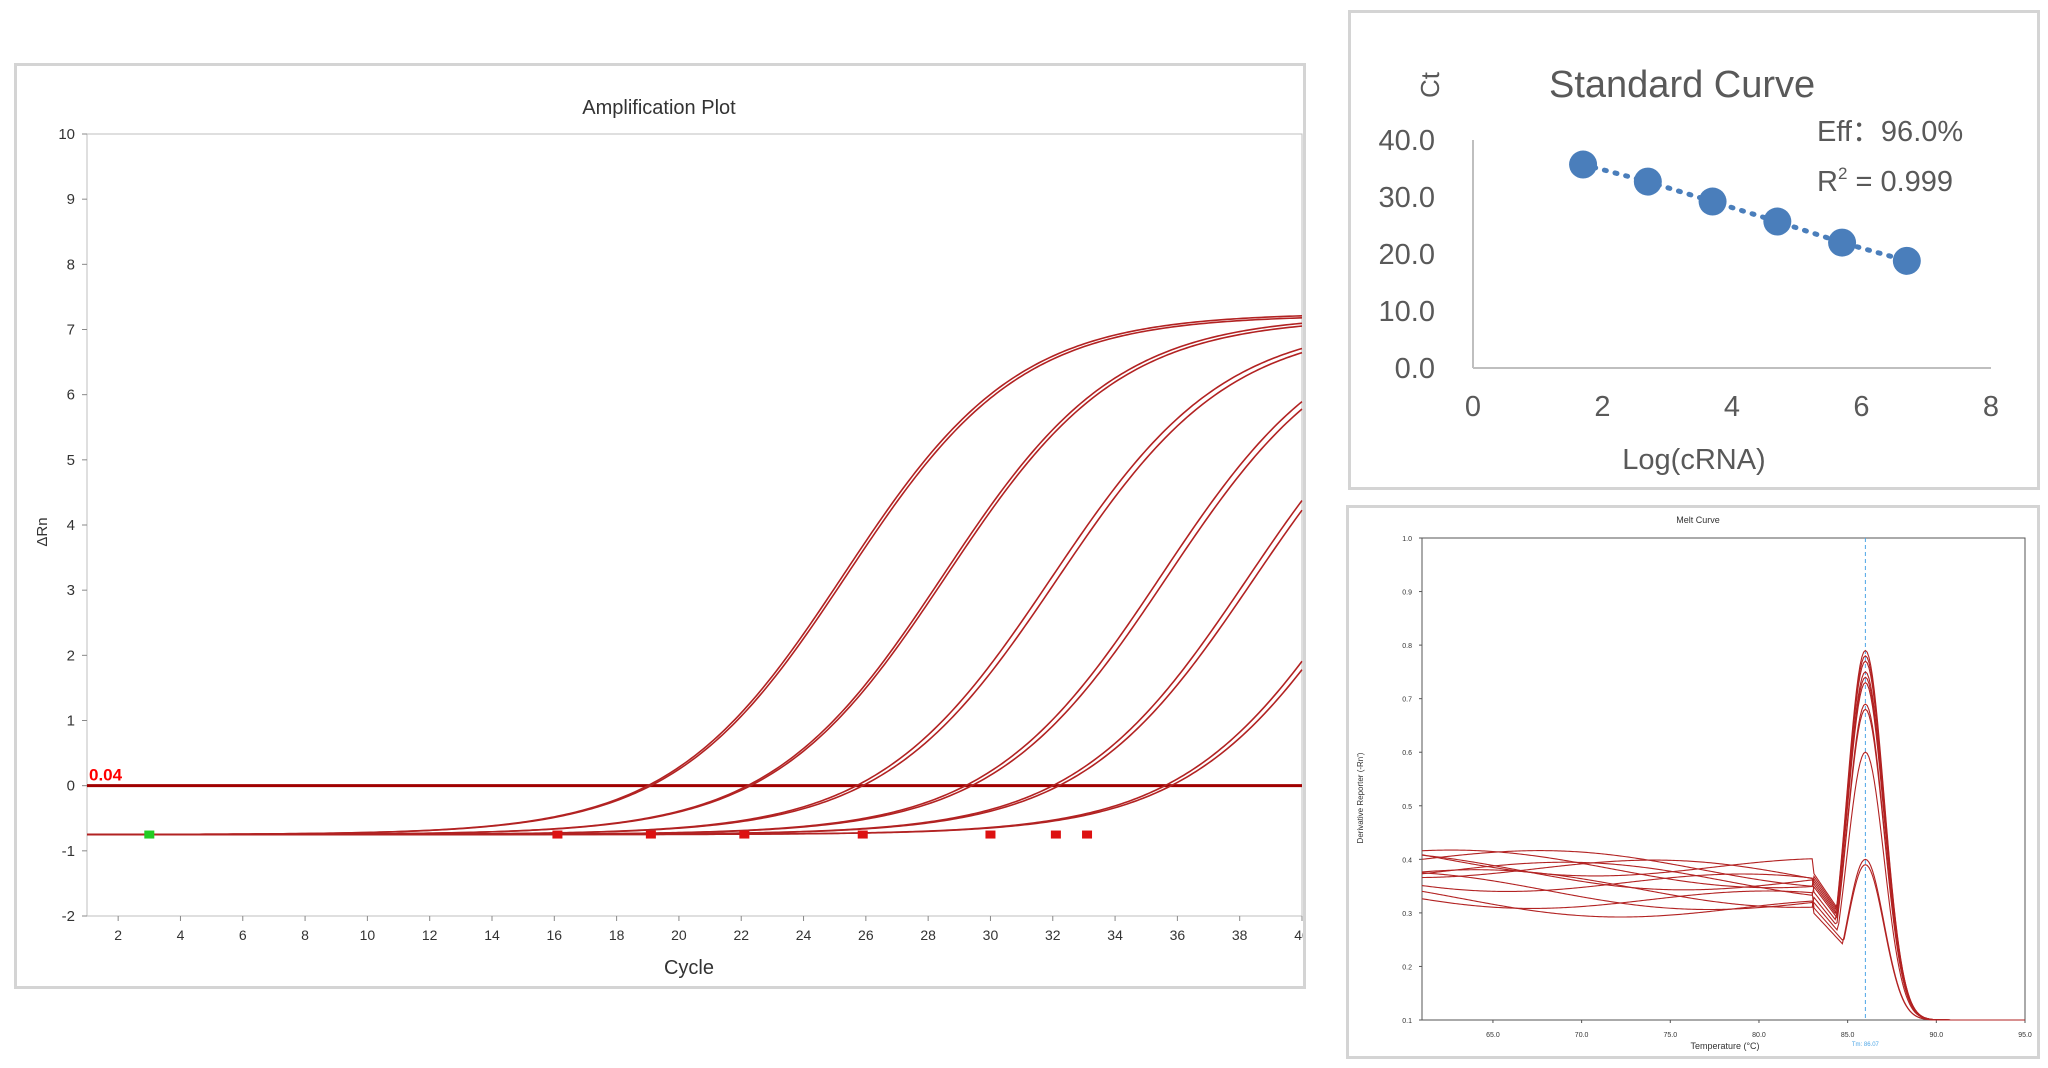 The image size is (2048, 1068). Describe the element at coordinates (71, 590) in the screenshot. I see `y-tick-label: 3` at that location.